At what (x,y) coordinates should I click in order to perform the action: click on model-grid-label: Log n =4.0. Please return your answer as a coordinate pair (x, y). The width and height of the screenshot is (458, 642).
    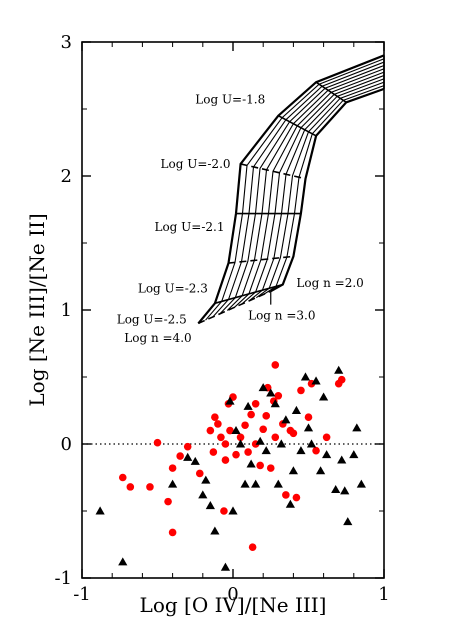
    Looking at the image, I should click on (157, 338).